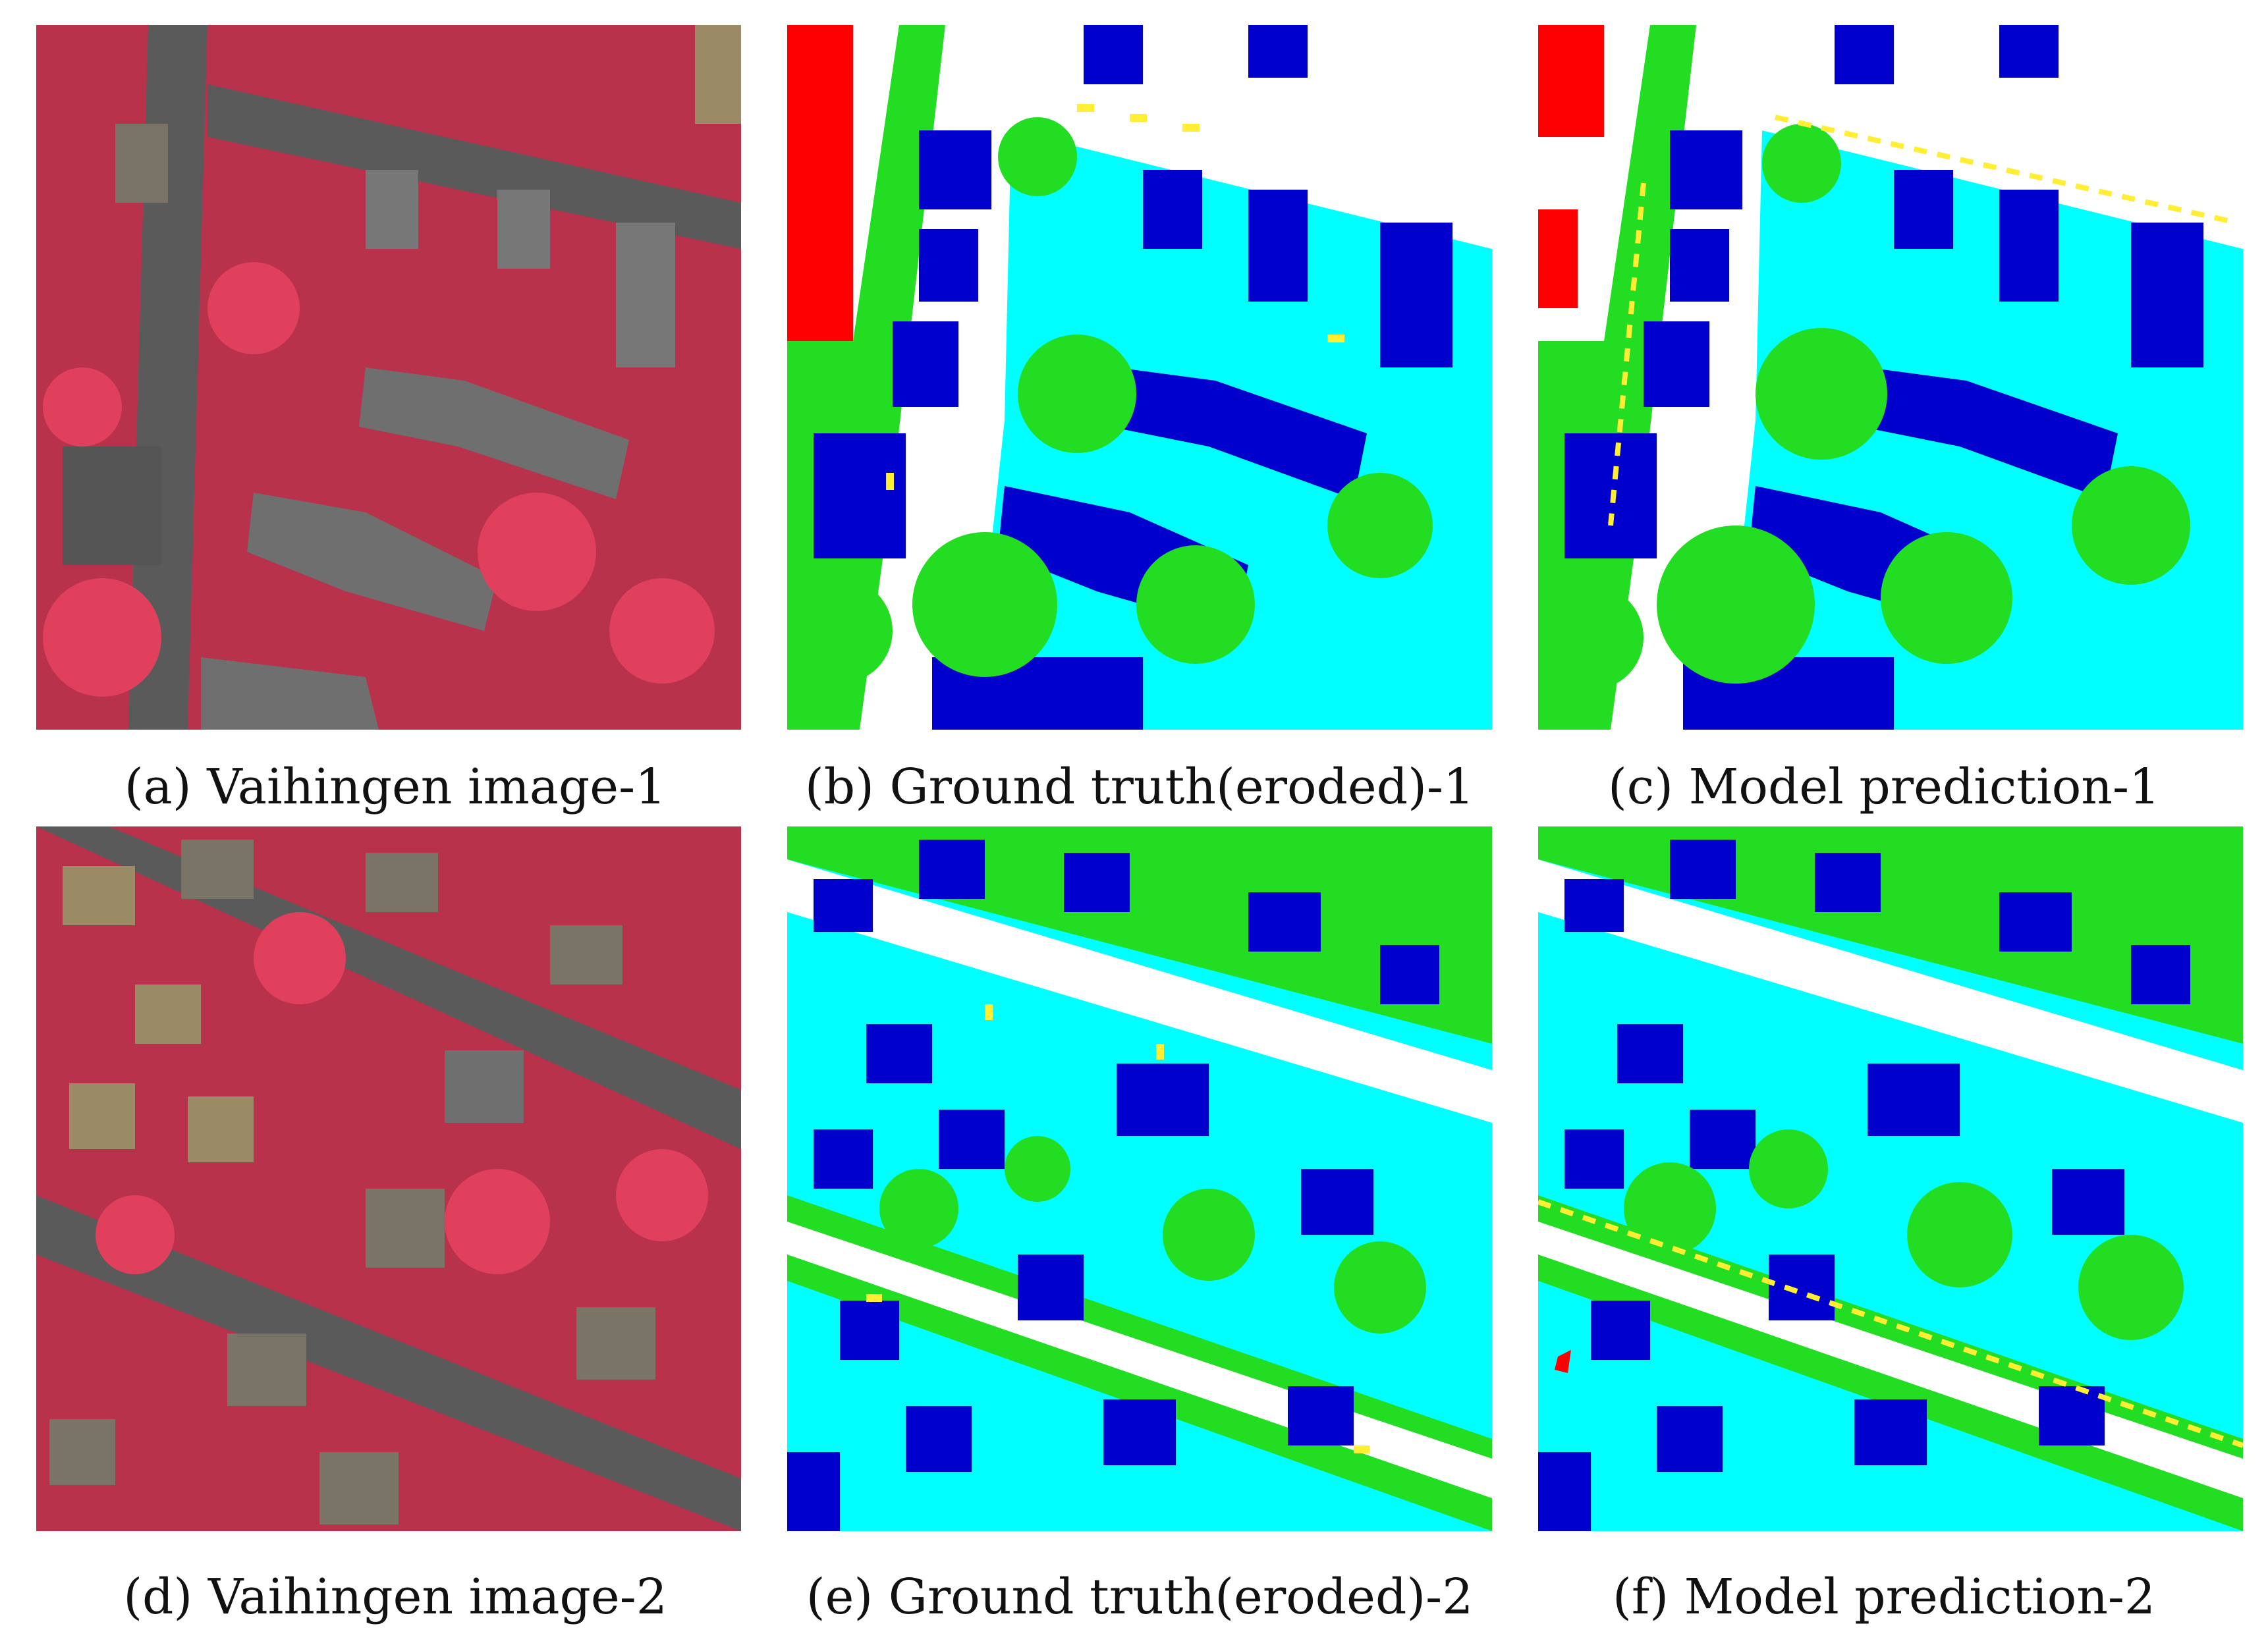 The image size is (2268, 1647). Describe the element at coordinates (1140, 1597) in the screenshot. I see `caption-e: (e) Ground truth(eroded)-2` at that location.